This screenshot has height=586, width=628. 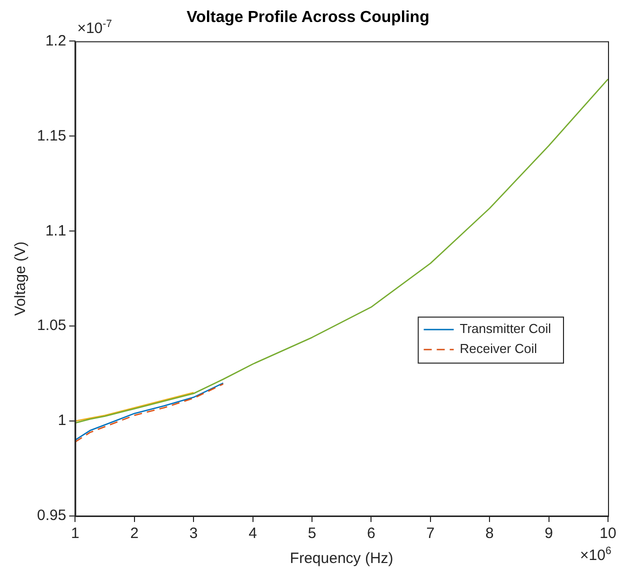 What do you see at coordinates (62, 421) in the screenshot?
I see `y-tick-label: 1` at bounding box center [62, 421].